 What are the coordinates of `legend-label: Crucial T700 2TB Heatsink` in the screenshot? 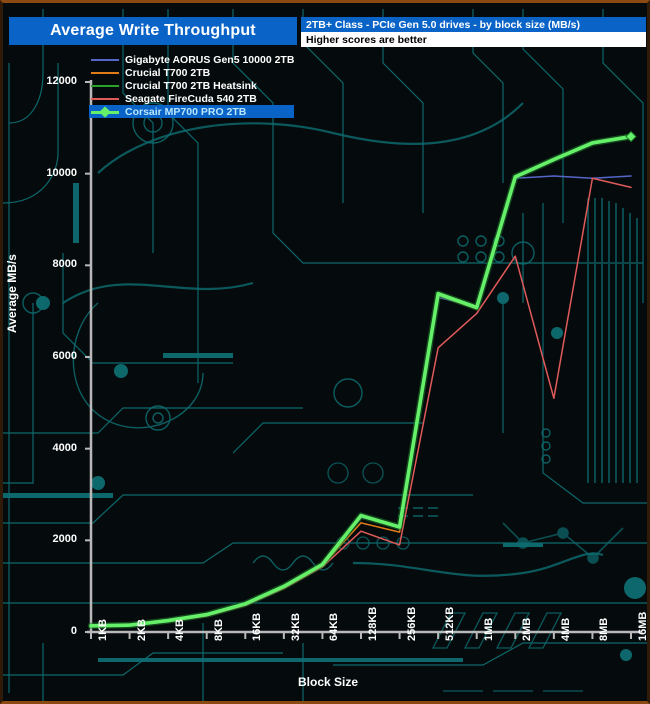 It's located at (191, 85).